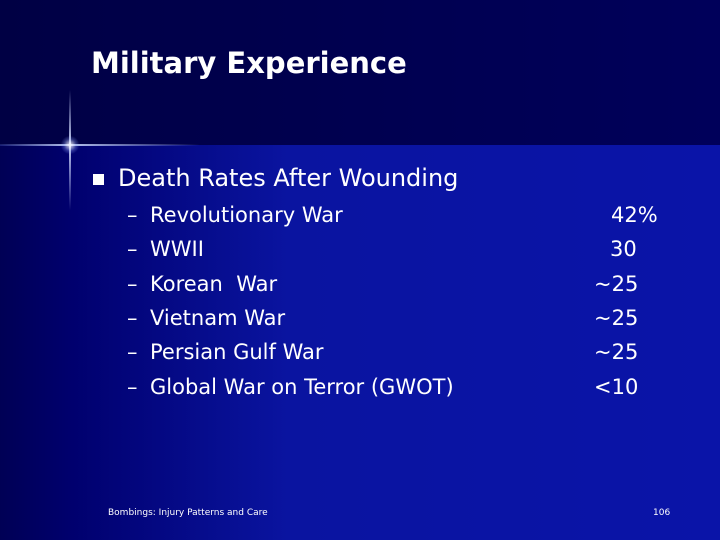 Image resolution: width=720 pixels, height=540 pixels. What do you see at coordinates (246, 215) in the screenshot?
I see `item-label: Revolutionary War` at bounding box center [246, 215].